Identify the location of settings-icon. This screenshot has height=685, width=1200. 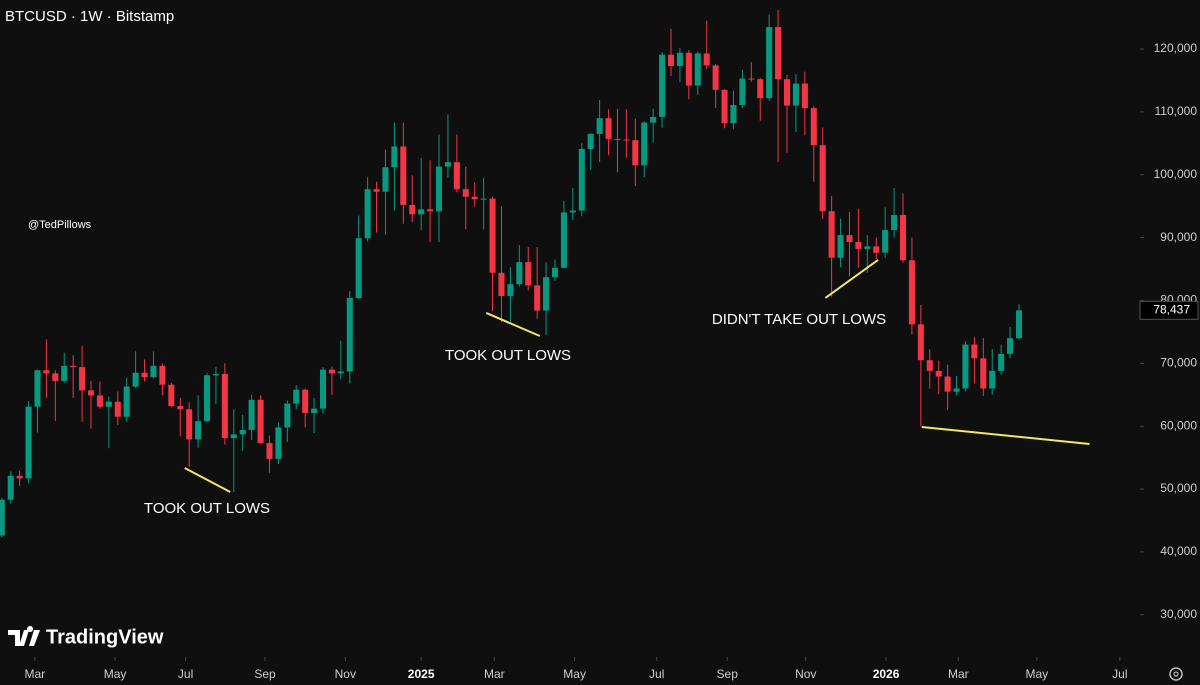
(1176, 674).